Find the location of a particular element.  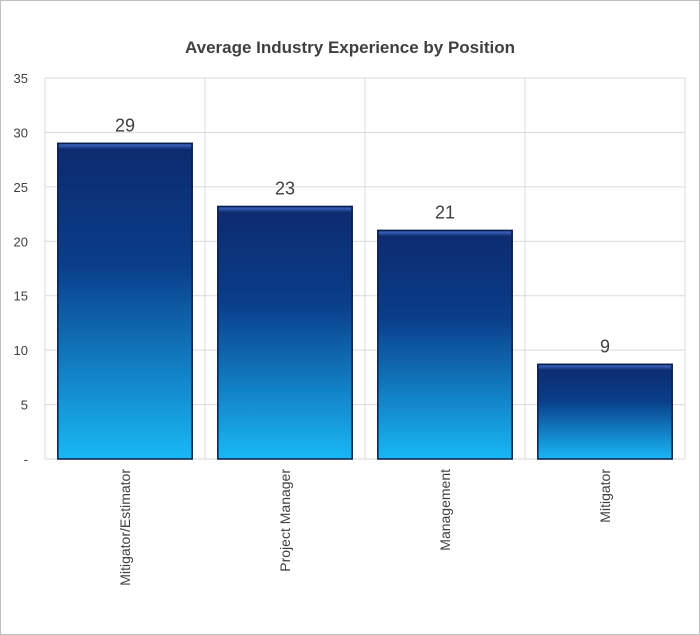

data-label: 9 is located at coordinates (605, 346).